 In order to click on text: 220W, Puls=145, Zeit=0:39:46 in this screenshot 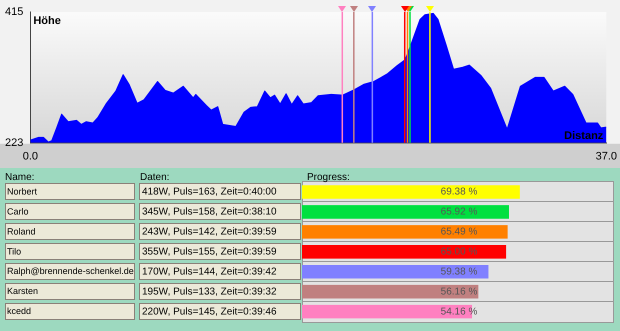, I will do `click(209, 312)`.